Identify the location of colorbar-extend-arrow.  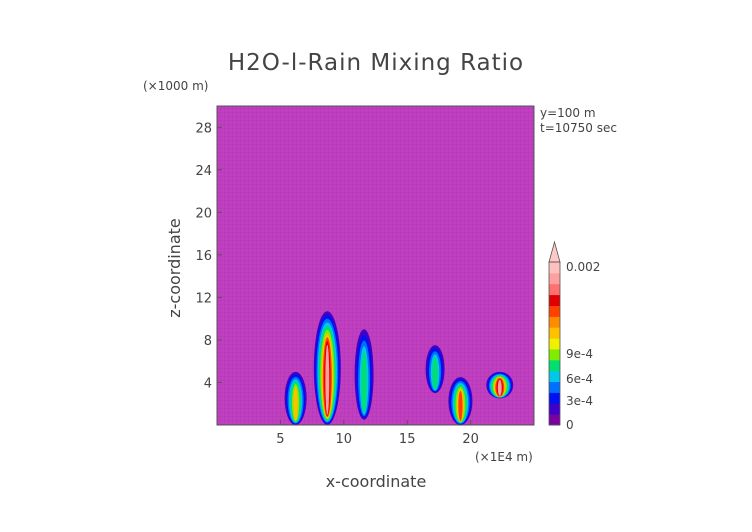
(554, 251).